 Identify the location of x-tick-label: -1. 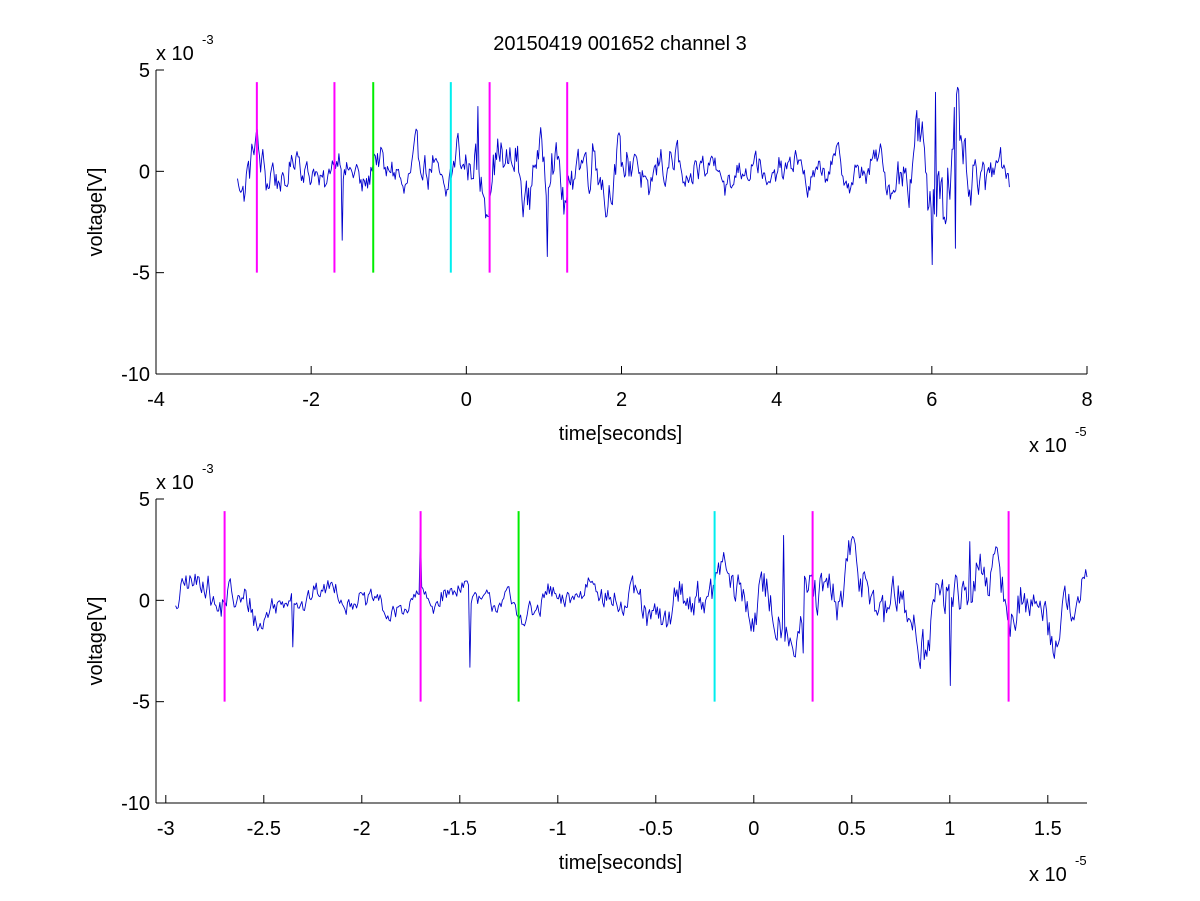
(558, 829).